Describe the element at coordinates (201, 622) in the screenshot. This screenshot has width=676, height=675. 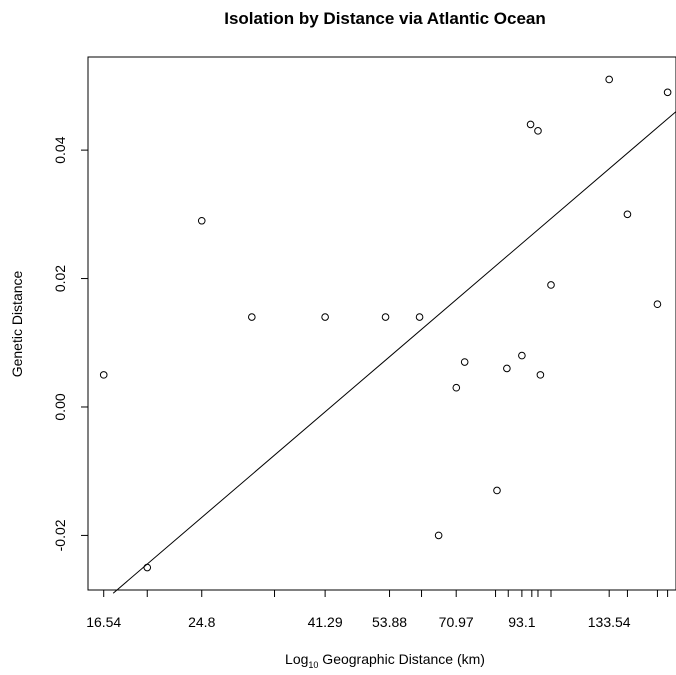
I see `x-tick-label: 24.8` at that location.